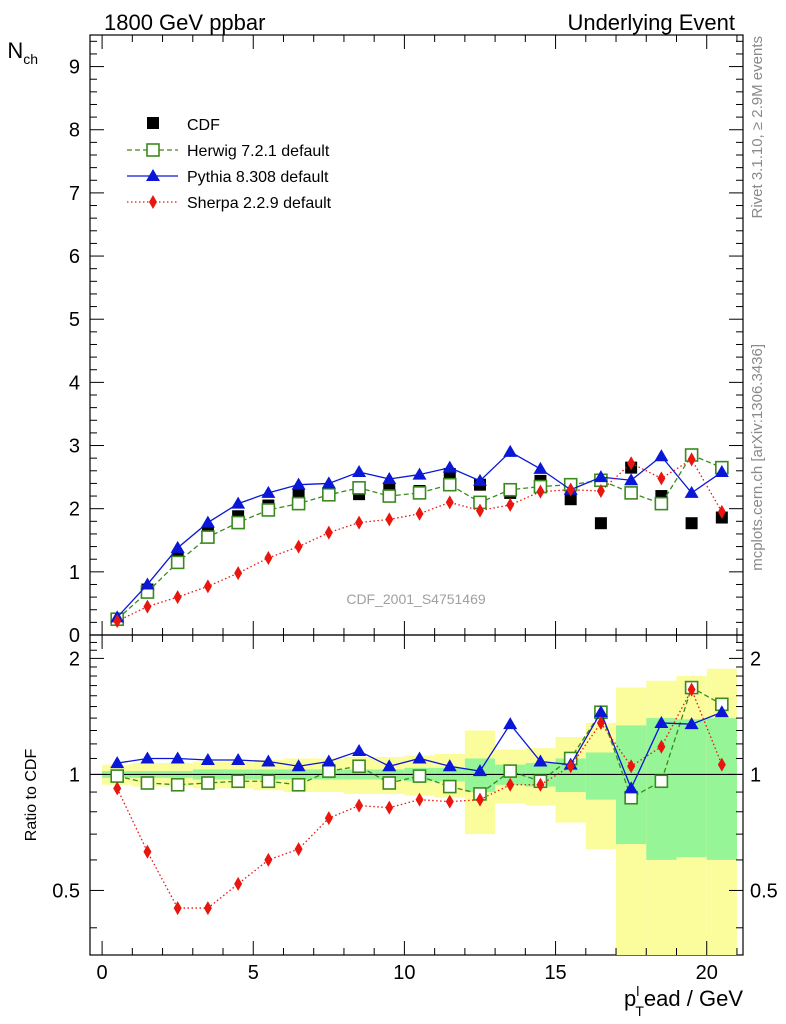 The image size is (786, 1024). Describe the element at coordinates (404, 973) in the screenshot. I see `x-tick-label-10: 10` at that location.